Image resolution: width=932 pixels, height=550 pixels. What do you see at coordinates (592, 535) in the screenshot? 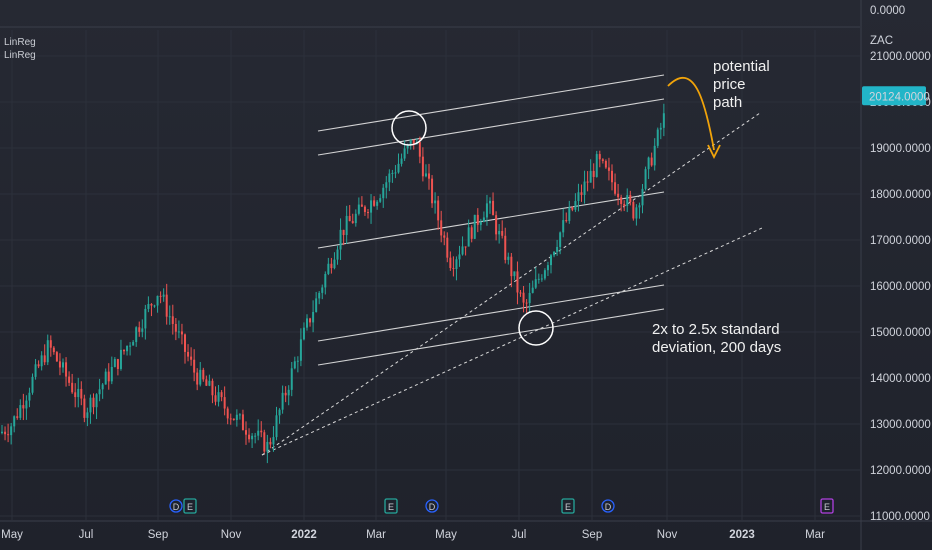
I see `x-tick-label: Sep` at bounding box center [592, 535].